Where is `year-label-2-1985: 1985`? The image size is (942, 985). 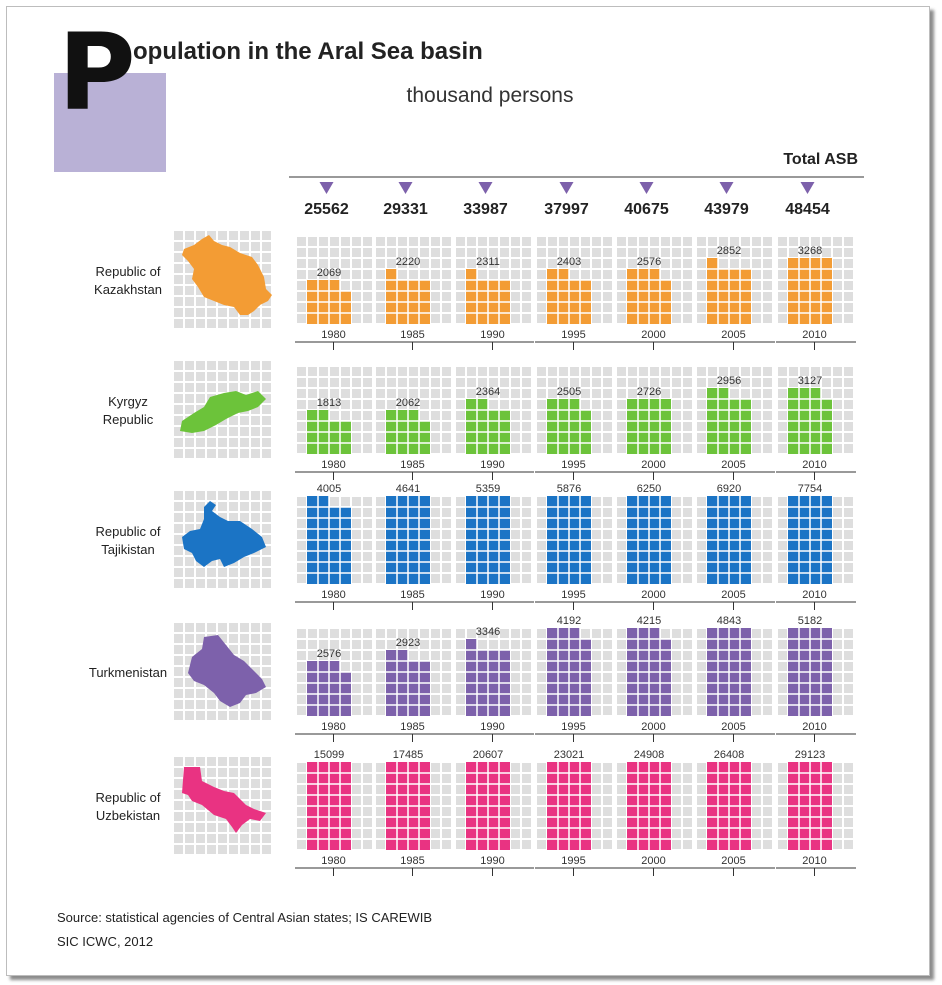 year-label-2-1985: 1985 is located at coordinates (412, 595).